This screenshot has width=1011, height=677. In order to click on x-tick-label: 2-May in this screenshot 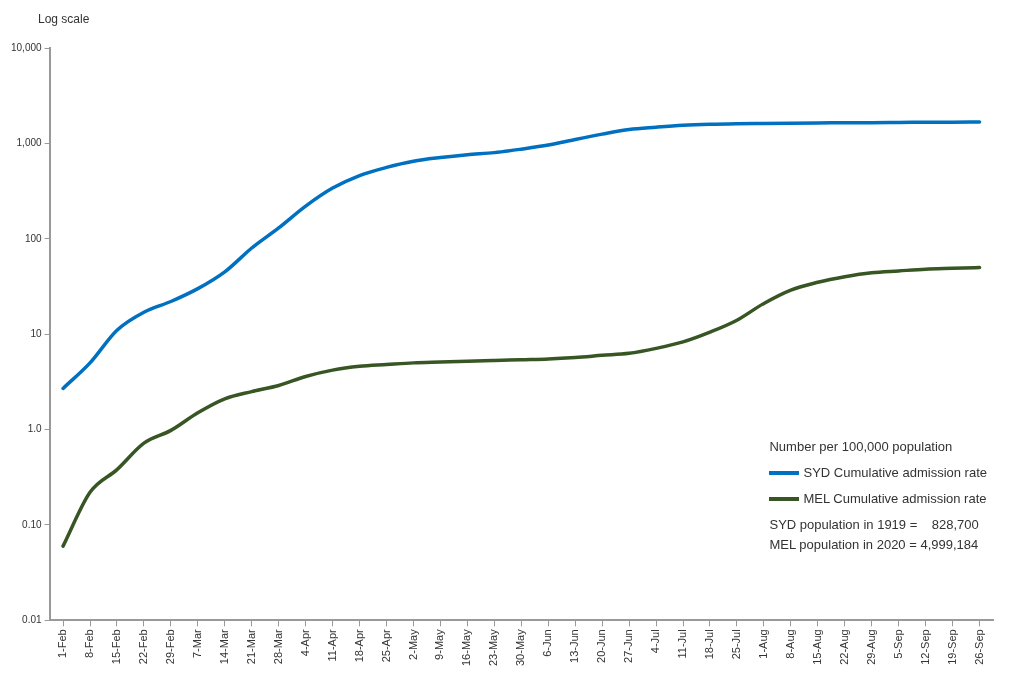, I will do `click(412, 644)`.